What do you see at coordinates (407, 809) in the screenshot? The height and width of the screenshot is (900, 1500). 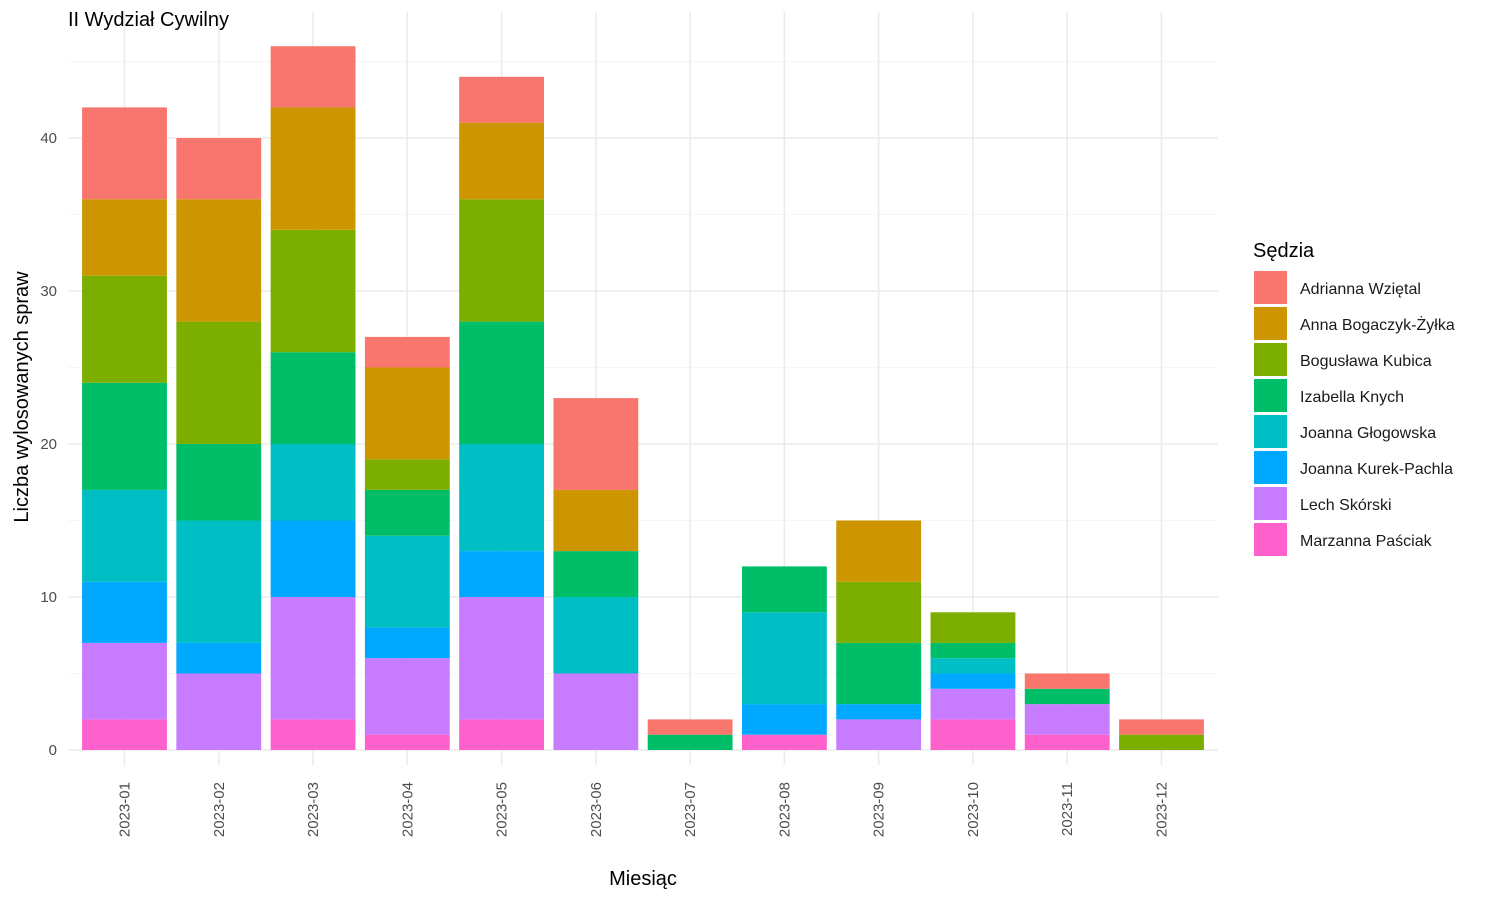 I see `x-tick-label: 2023-04` at bounding box center [407, 809].